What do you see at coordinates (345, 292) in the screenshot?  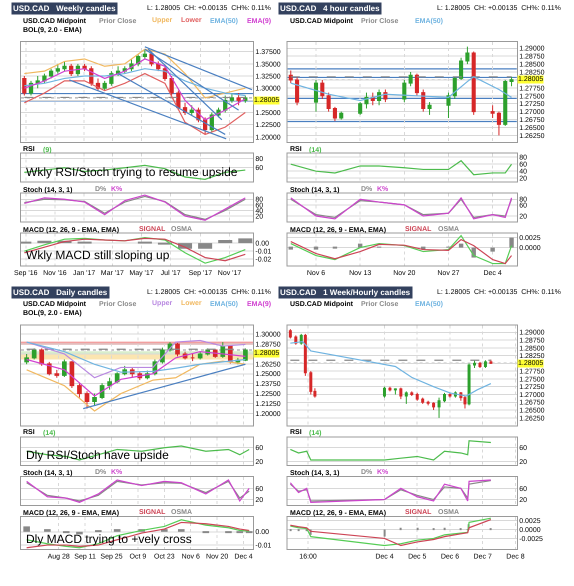 I see `chart-title: USD.CAD 1 Week/Hourly candles` at bounding box center [345, 292].